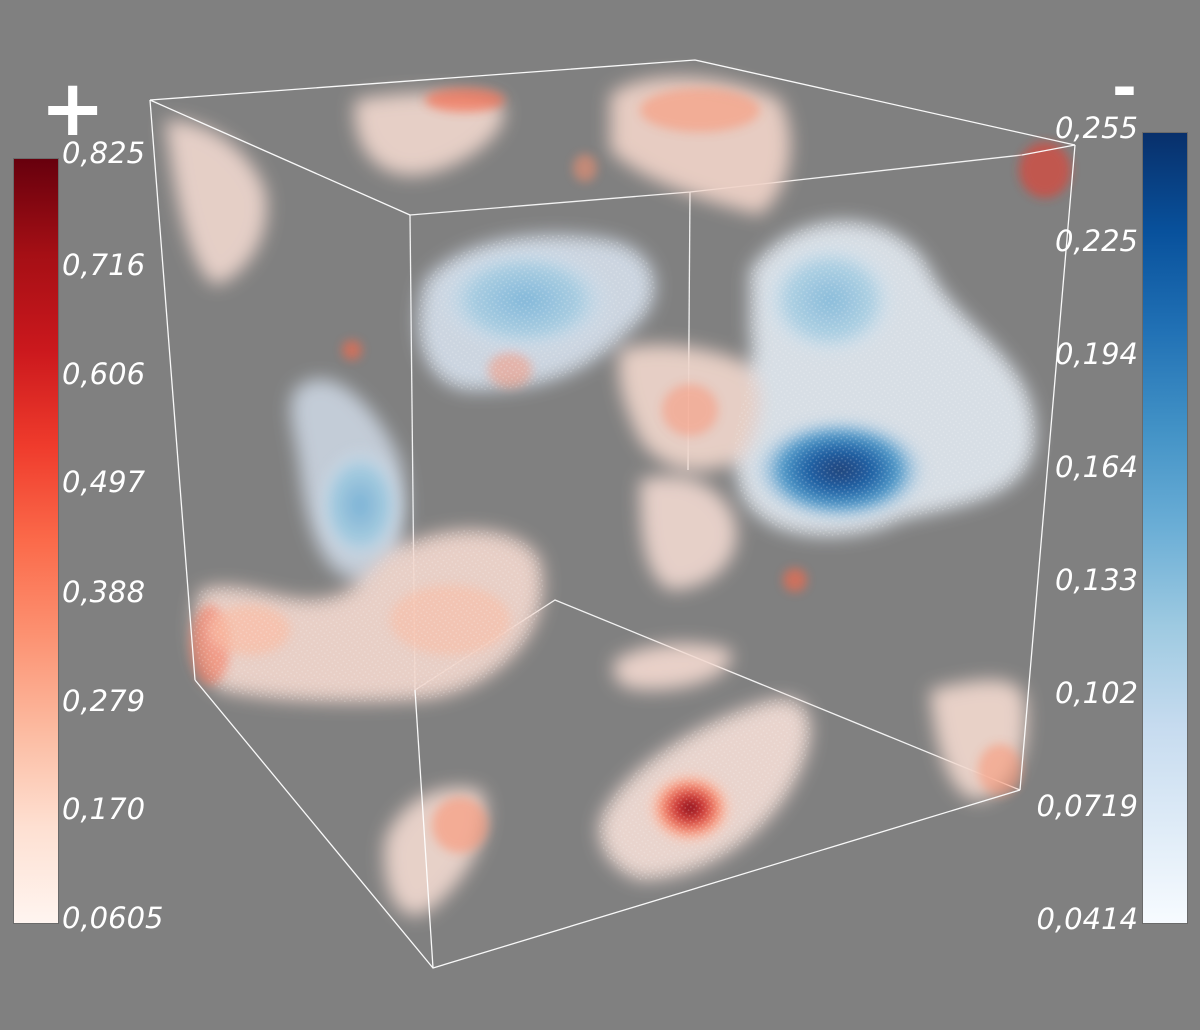  I want to click on positive-tick-label: 0,170, so click(104, 809).